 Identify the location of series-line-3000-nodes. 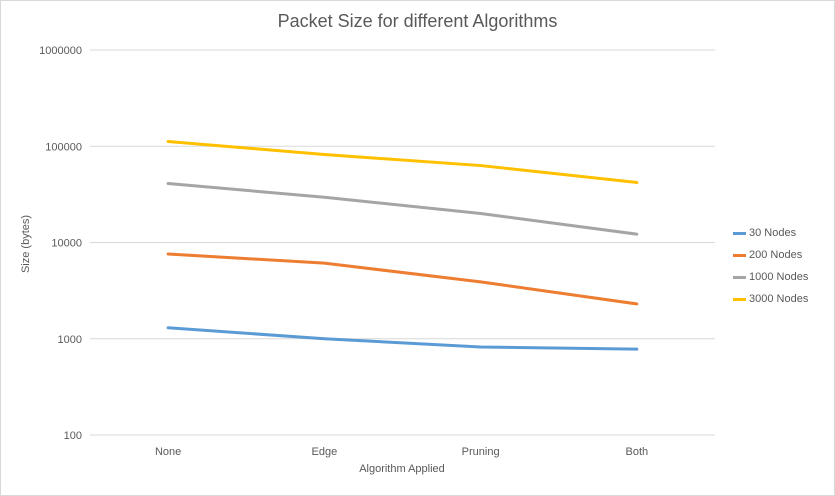
(402, 162).